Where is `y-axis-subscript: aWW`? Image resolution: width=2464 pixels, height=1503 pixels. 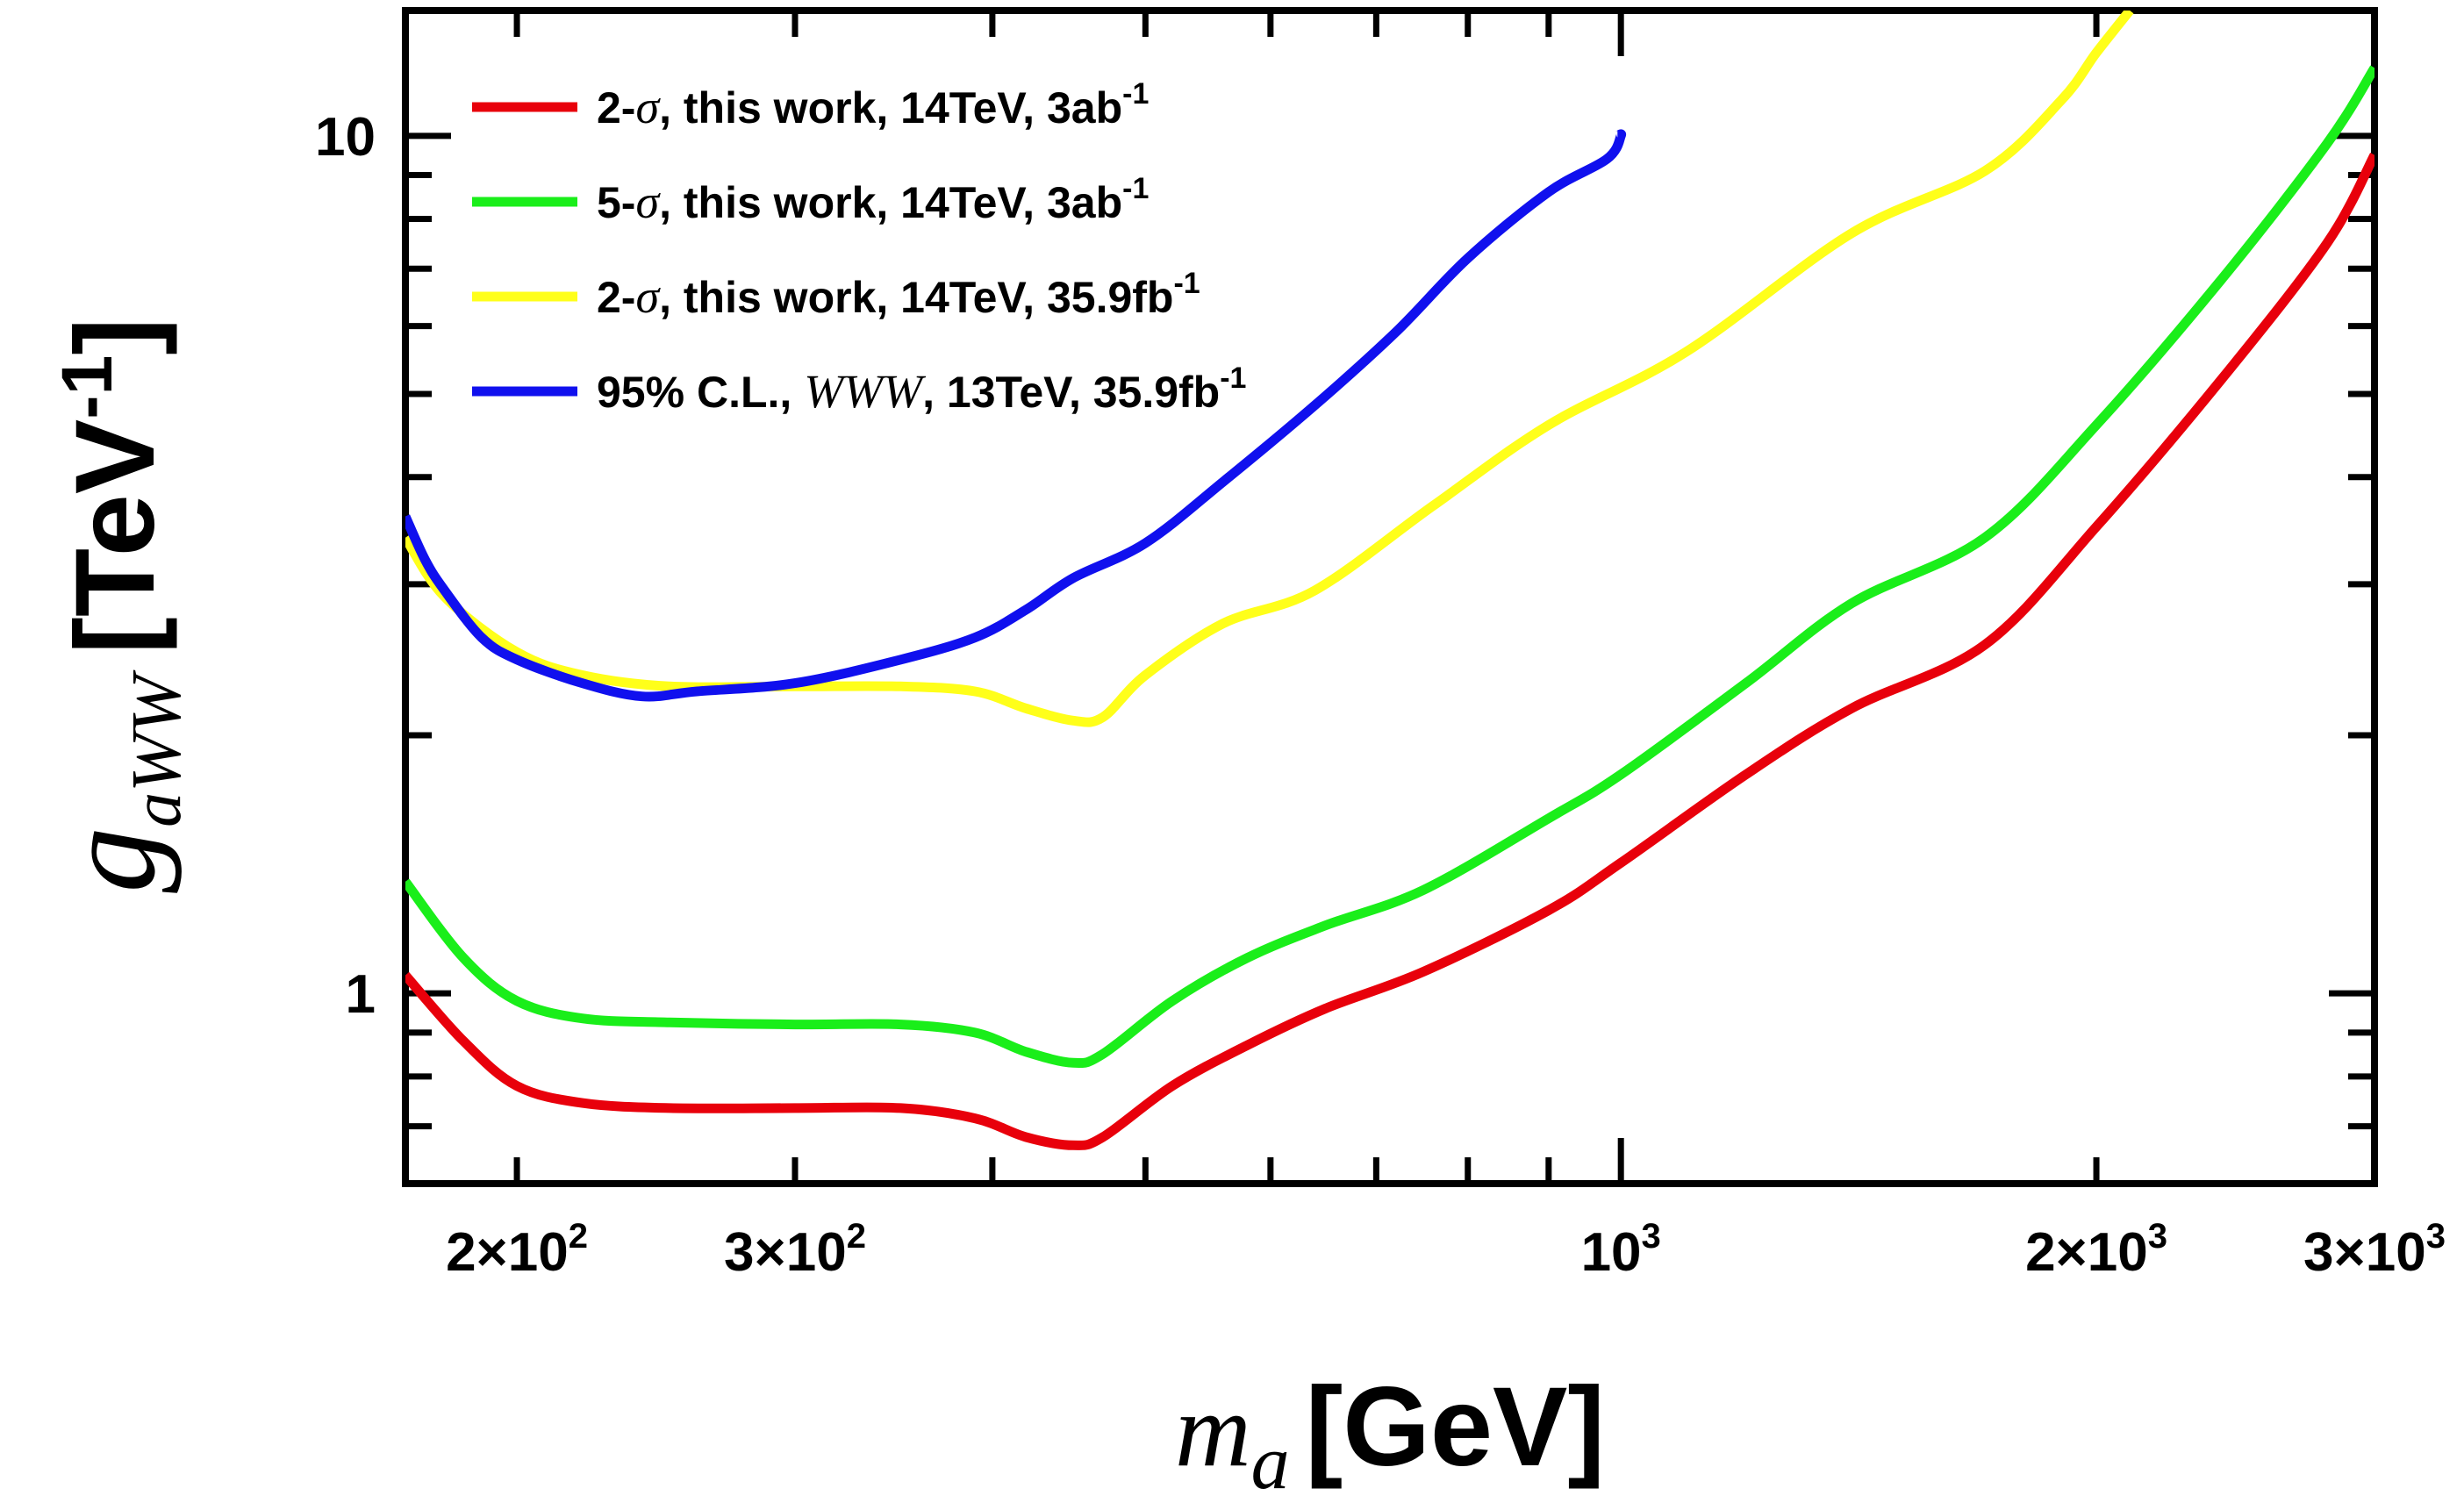
y-axis-subscript: aWW is located at coordinates (157, 748).